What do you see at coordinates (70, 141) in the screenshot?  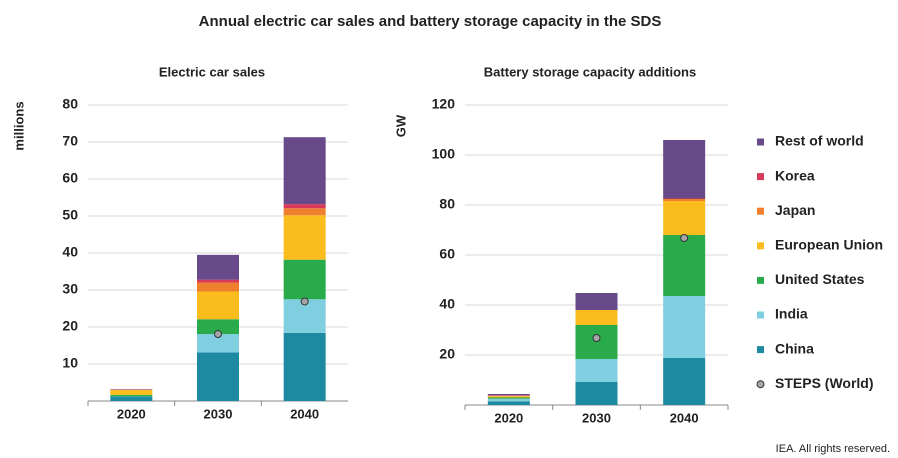 I see `y-tick-label: 70` at bounding box center [70, 141].